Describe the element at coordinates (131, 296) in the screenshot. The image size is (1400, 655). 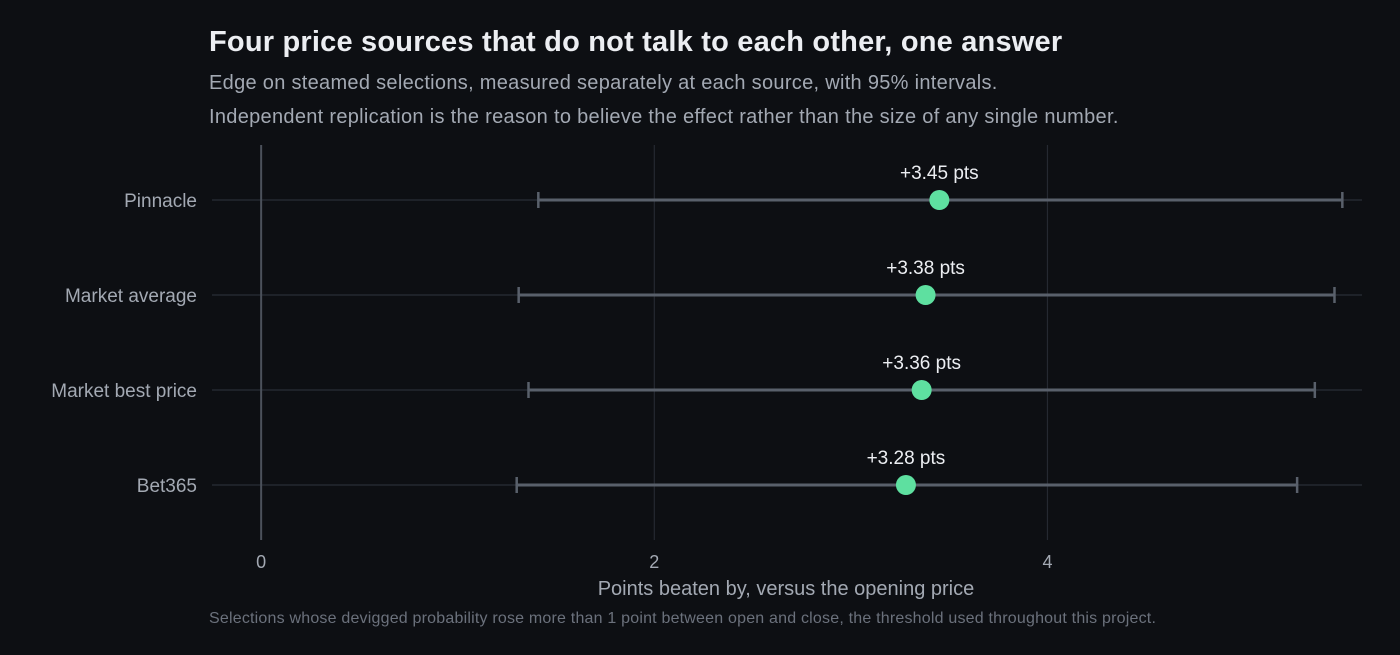
I see `y-tick-label-1: Market average` at that location.